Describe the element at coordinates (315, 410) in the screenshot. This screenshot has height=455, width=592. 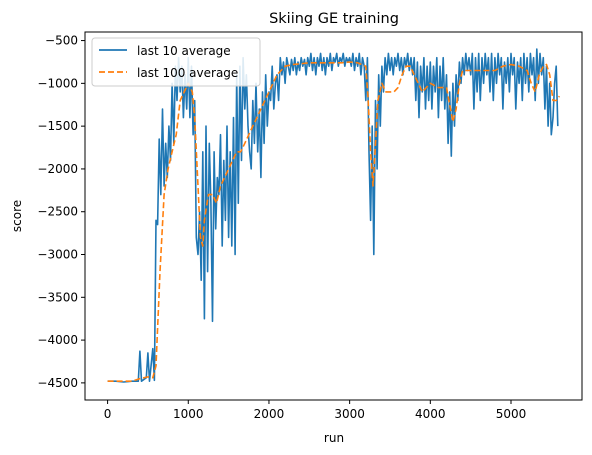
I see `x-axis: 0 1000 2000 3000 4000 5000` at that location.